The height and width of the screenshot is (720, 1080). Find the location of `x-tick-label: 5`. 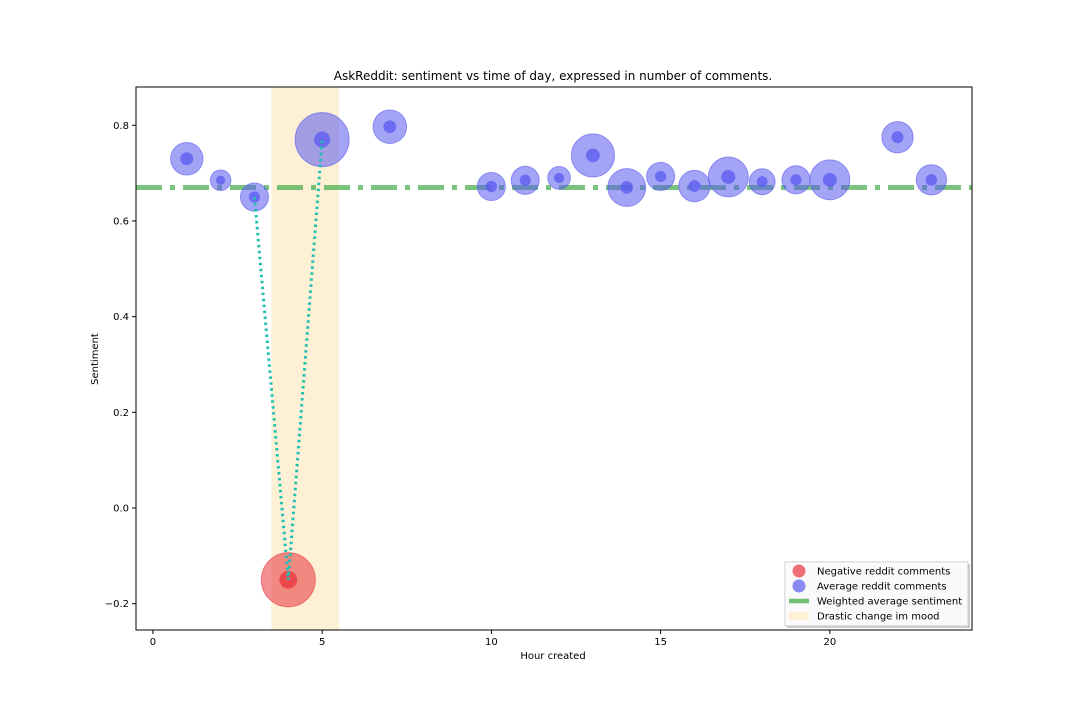

x-tick-label: 5 is located at coordinates (322, 642).